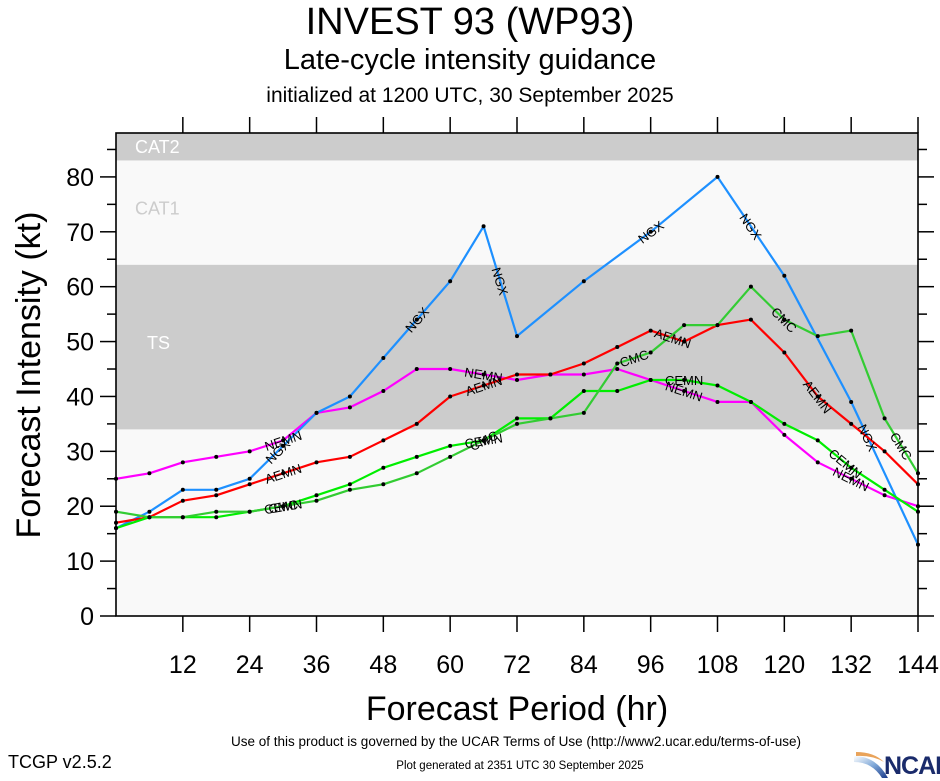  Describe the element at coordinates (897, 766) in the screenshot. I see `ncar-logo: NCAR` at that location.